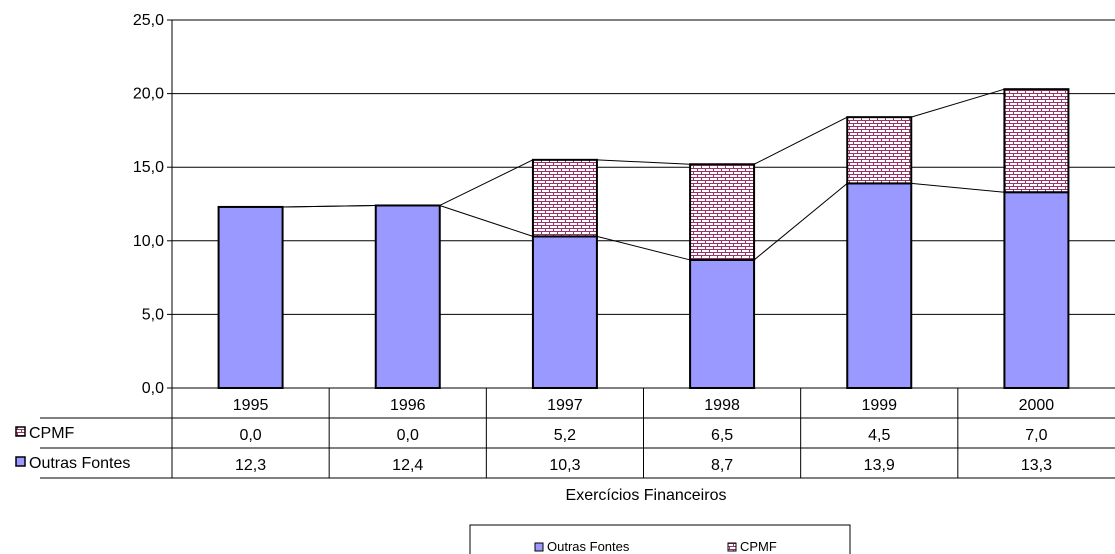  What do you see at coordinates (20, 461) in the screenshot?
I see `table-swatch-outras-fontes` at bounding box center [20, 461].